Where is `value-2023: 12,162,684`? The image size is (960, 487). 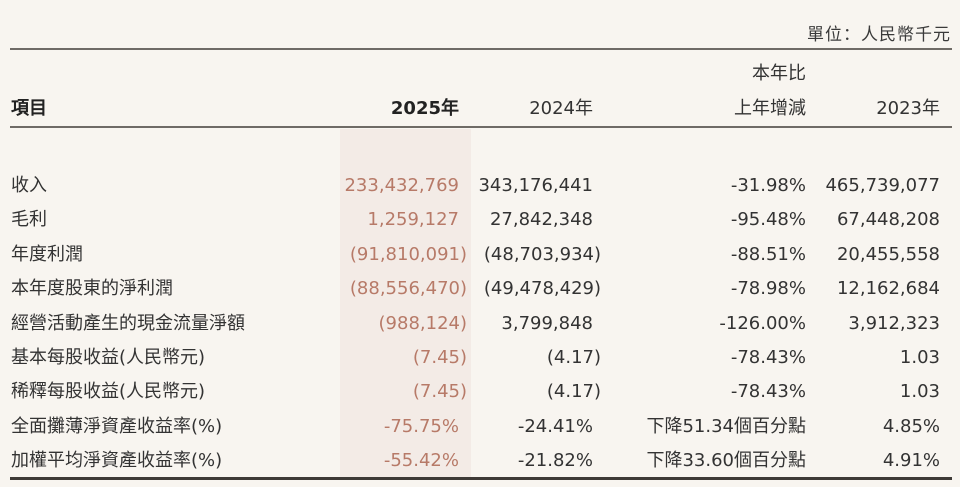
value-2023: 12,162,684 is located at coordinates (888, 288).